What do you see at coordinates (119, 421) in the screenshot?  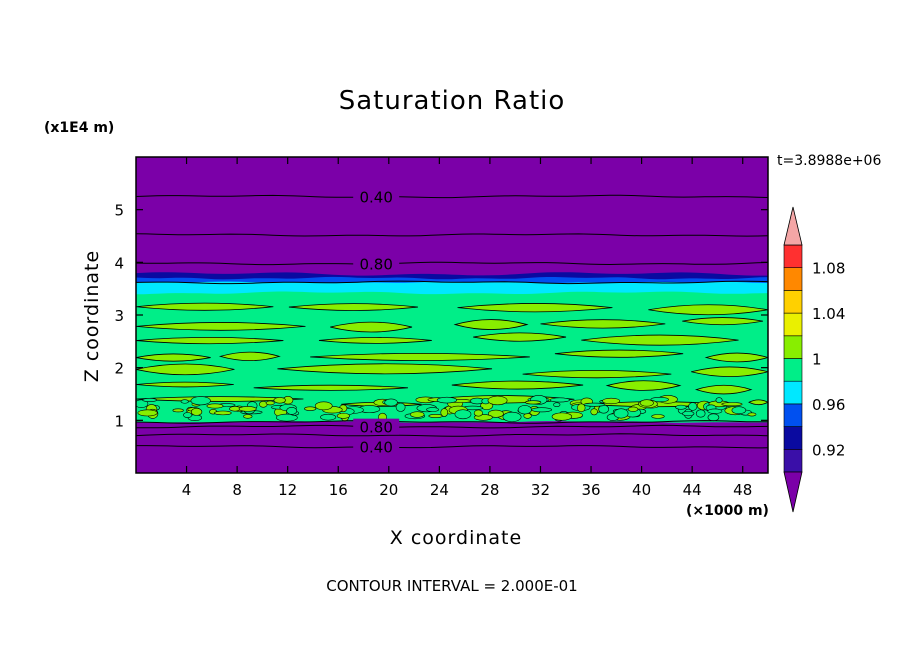 I see `y-tick-label: 1` at bounding box center [119, 421].